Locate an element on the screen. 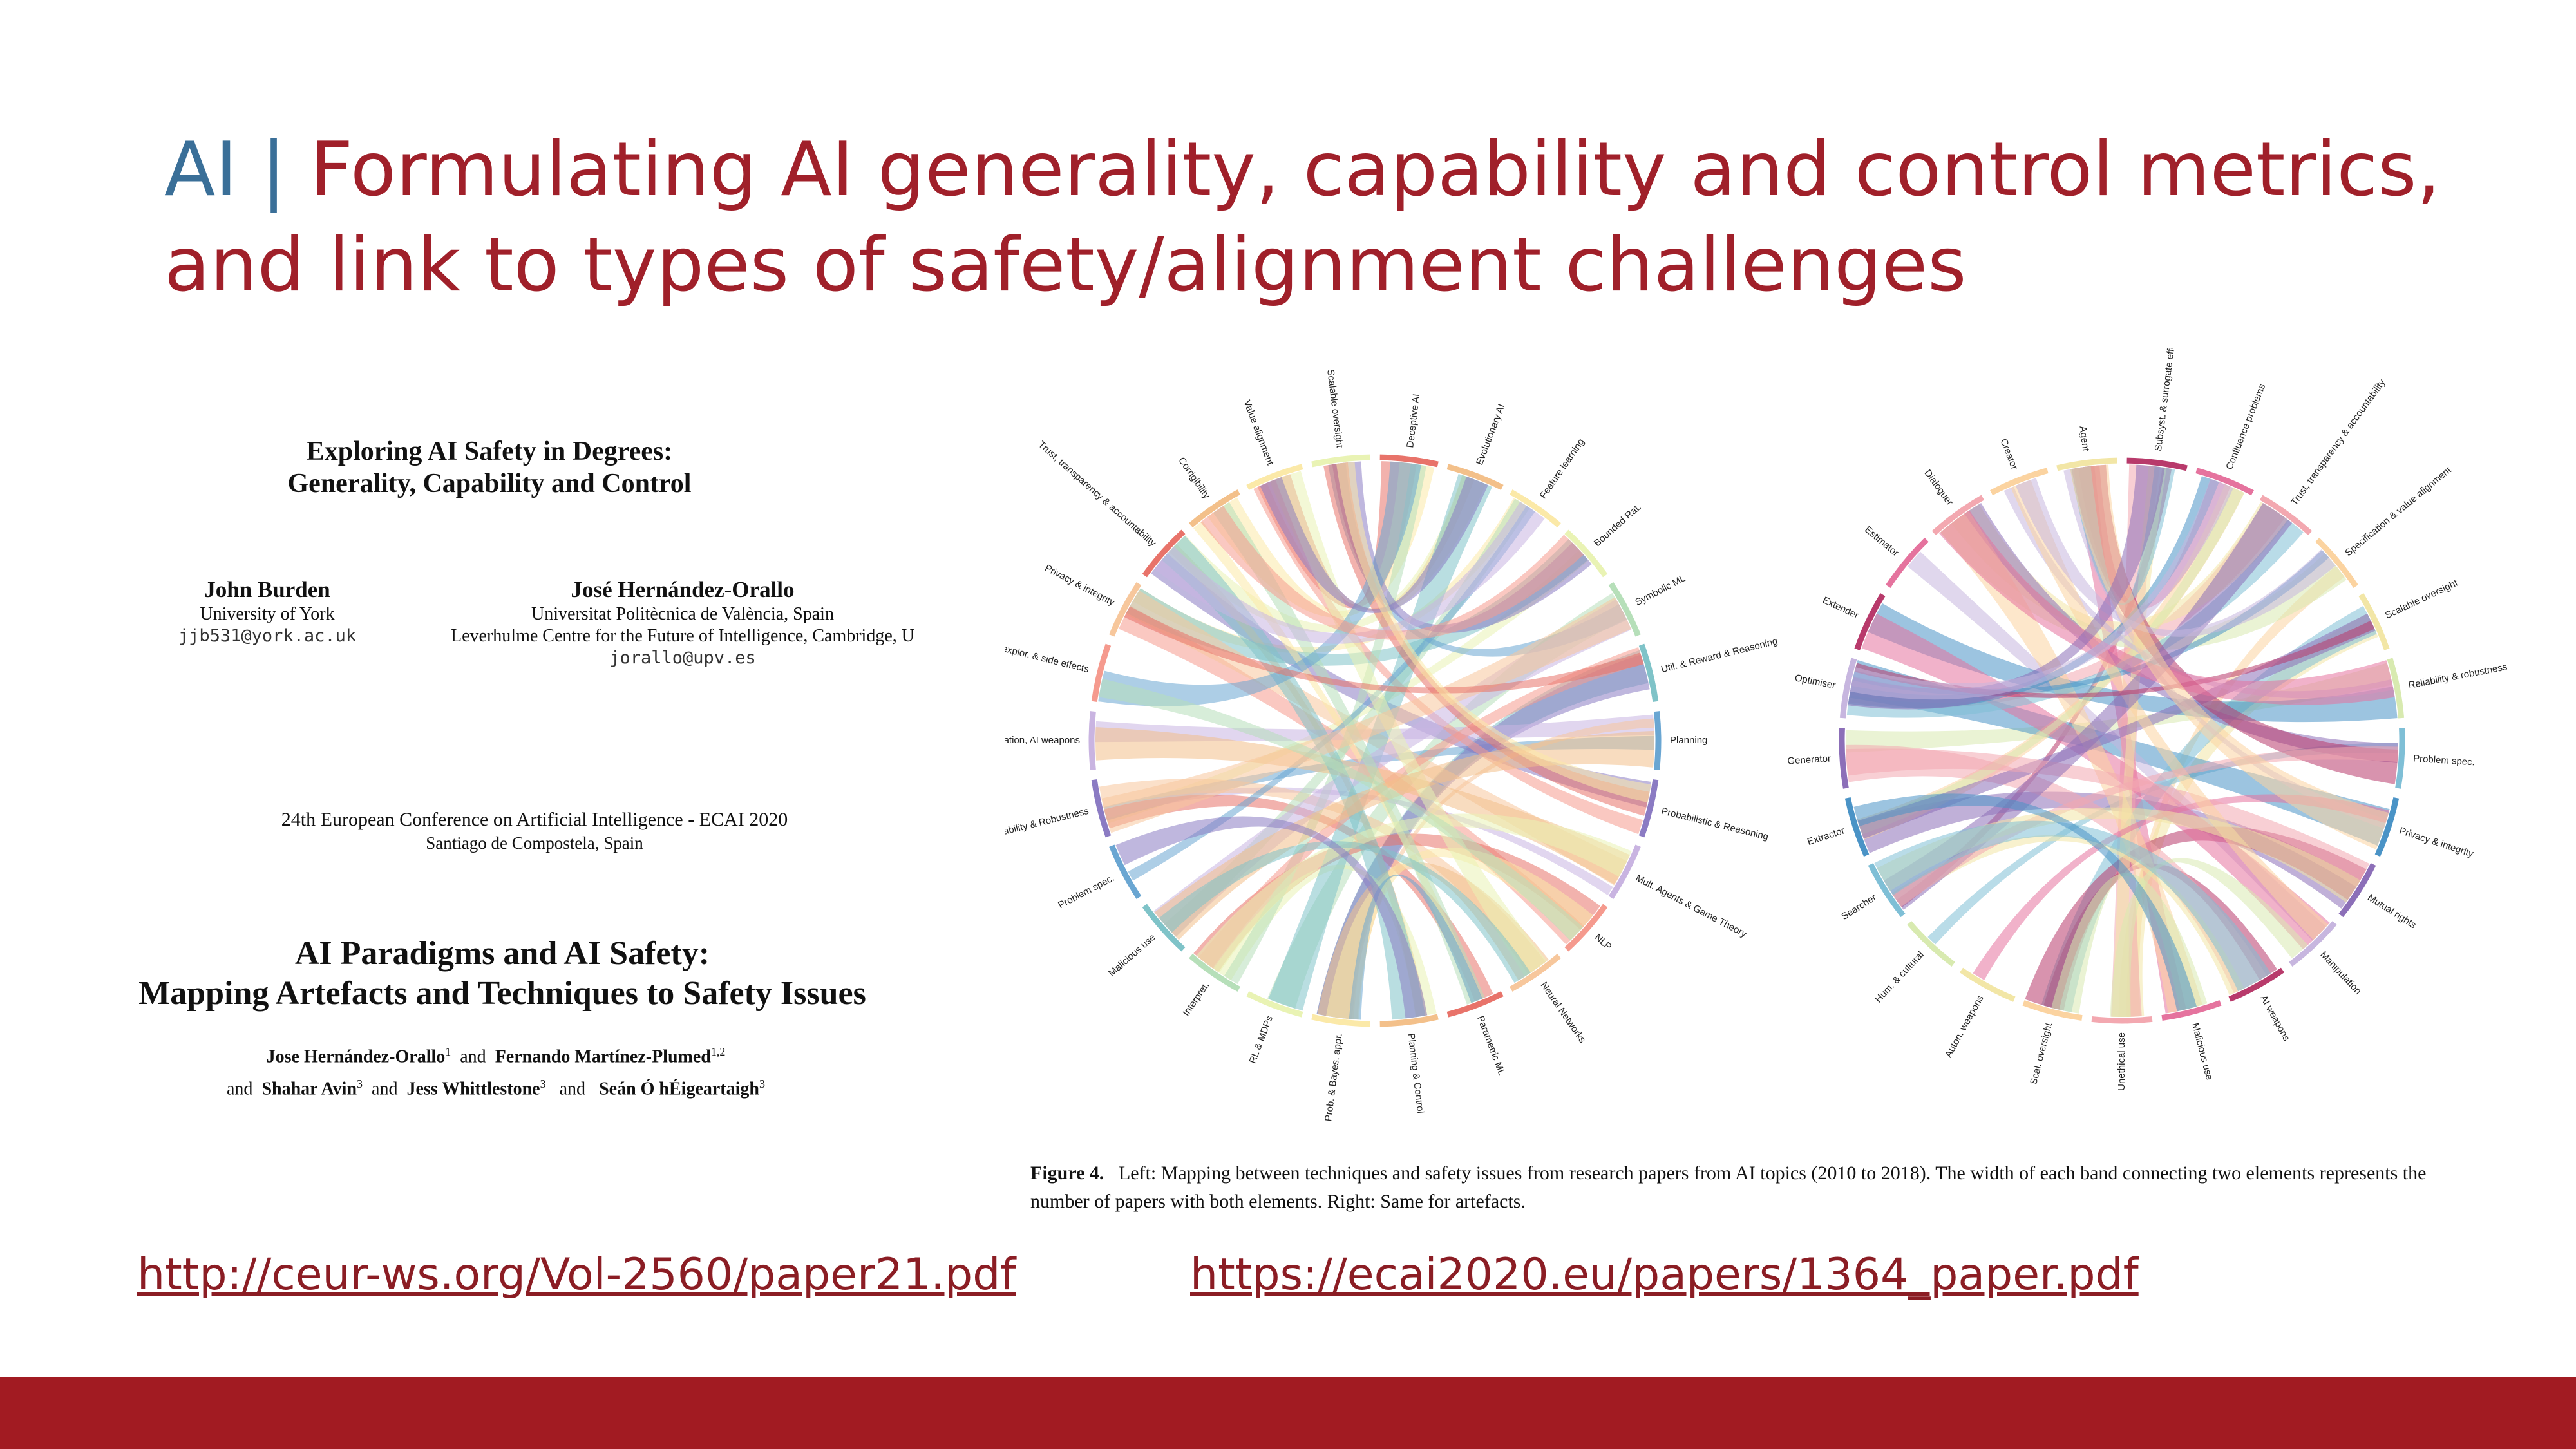 The height and width of the screenshot is (1449, 2576). right-chord-sector-label: Specification & value alignment is located at coordinates (2398, 512).